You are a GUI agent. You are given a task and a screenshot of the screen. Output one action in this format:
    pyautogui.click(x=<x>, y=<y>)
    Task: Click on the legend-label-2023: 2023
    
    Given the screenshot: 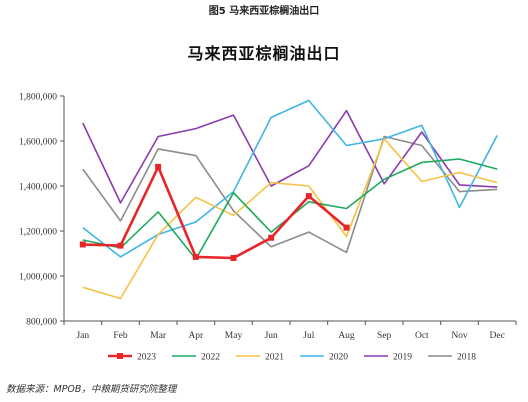 What is the action you would take?
    pyautogui.click(x=146, y=358)
    